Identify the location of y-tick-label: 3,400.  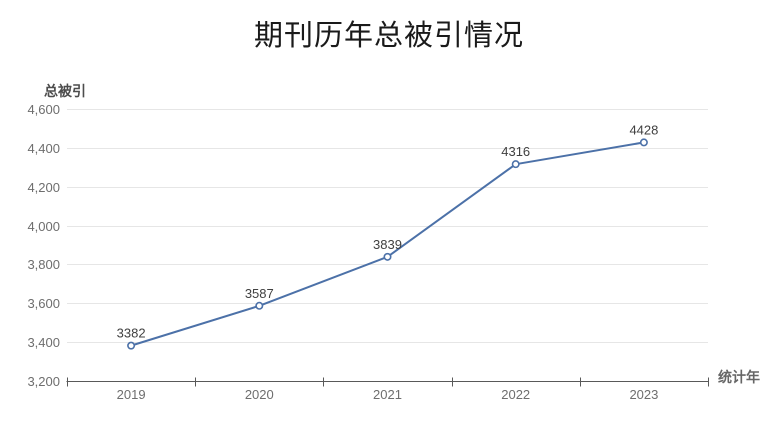
(43, 342).